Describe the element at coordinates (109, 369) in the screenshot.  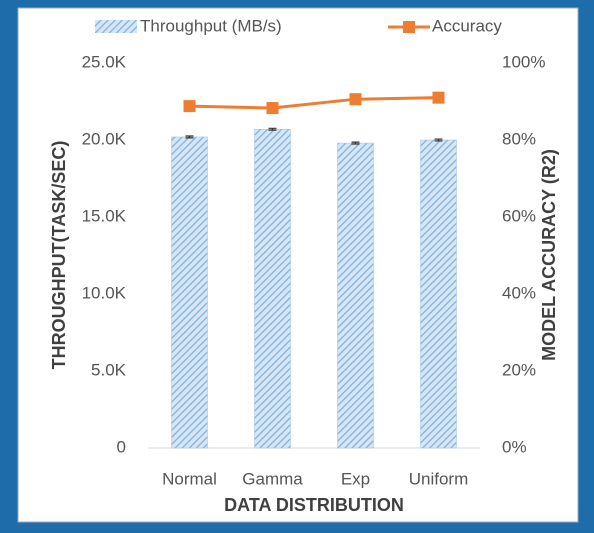
I see `y-tick-label: 5.0K` at that location.